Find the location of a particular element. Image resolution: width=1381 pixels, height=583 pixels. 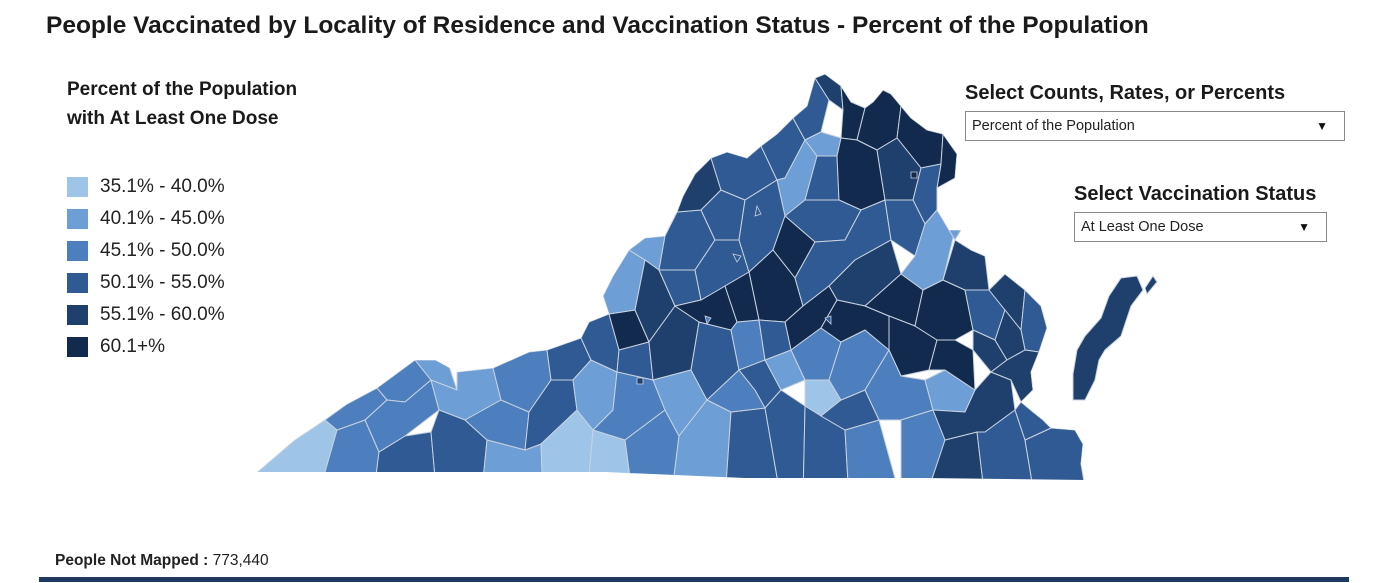

legend-item: 50.1% - 55.0% is located at coordinates (212, 283).